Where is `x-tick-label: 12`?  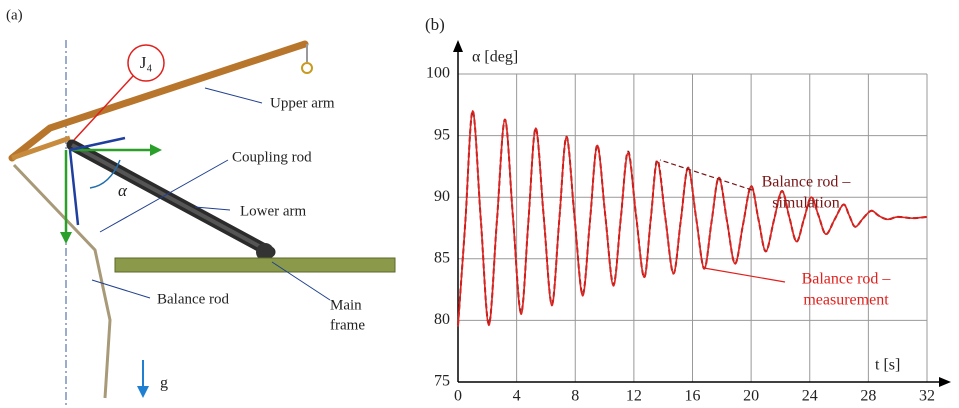
x-tick-label: 12 is located at coordinates (634, 396).